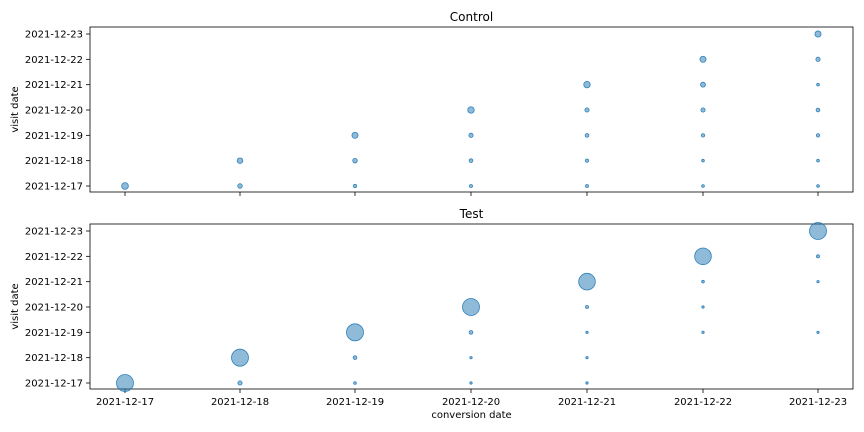  I want to click on x-tick-label: 2021-12-23, so click(818, 402).